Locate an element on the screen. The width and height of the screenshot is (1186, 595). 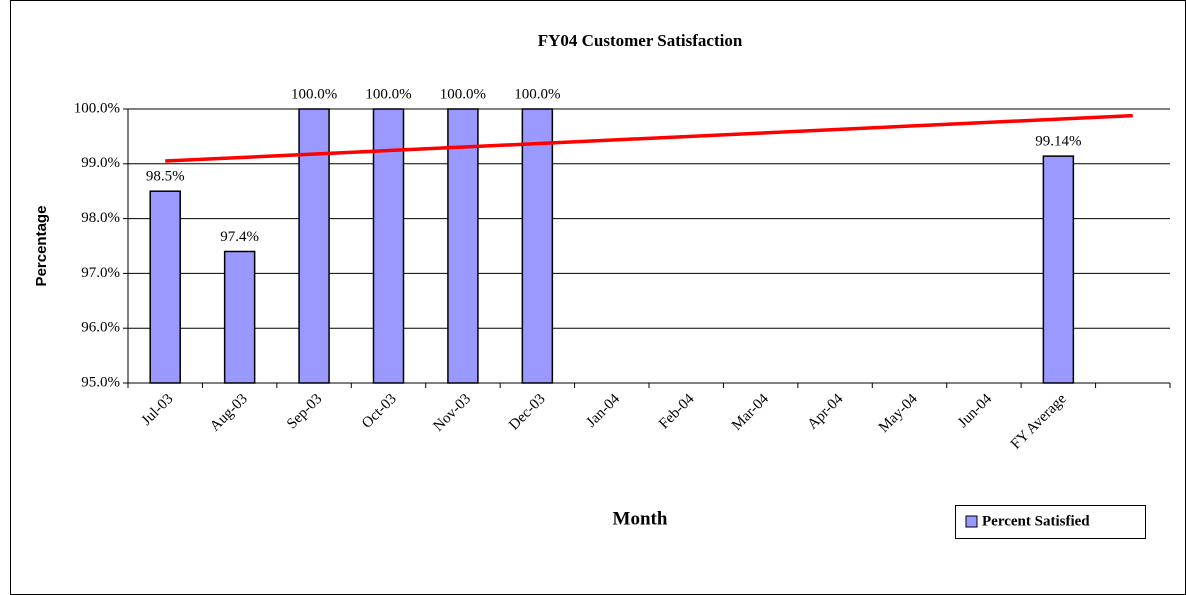
y-tick-label: 97.0% is located at coordinates (100, 273).